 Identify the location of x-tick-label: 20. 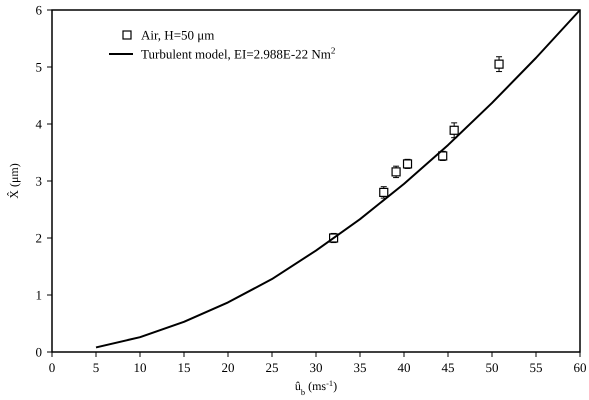
(228, 367).